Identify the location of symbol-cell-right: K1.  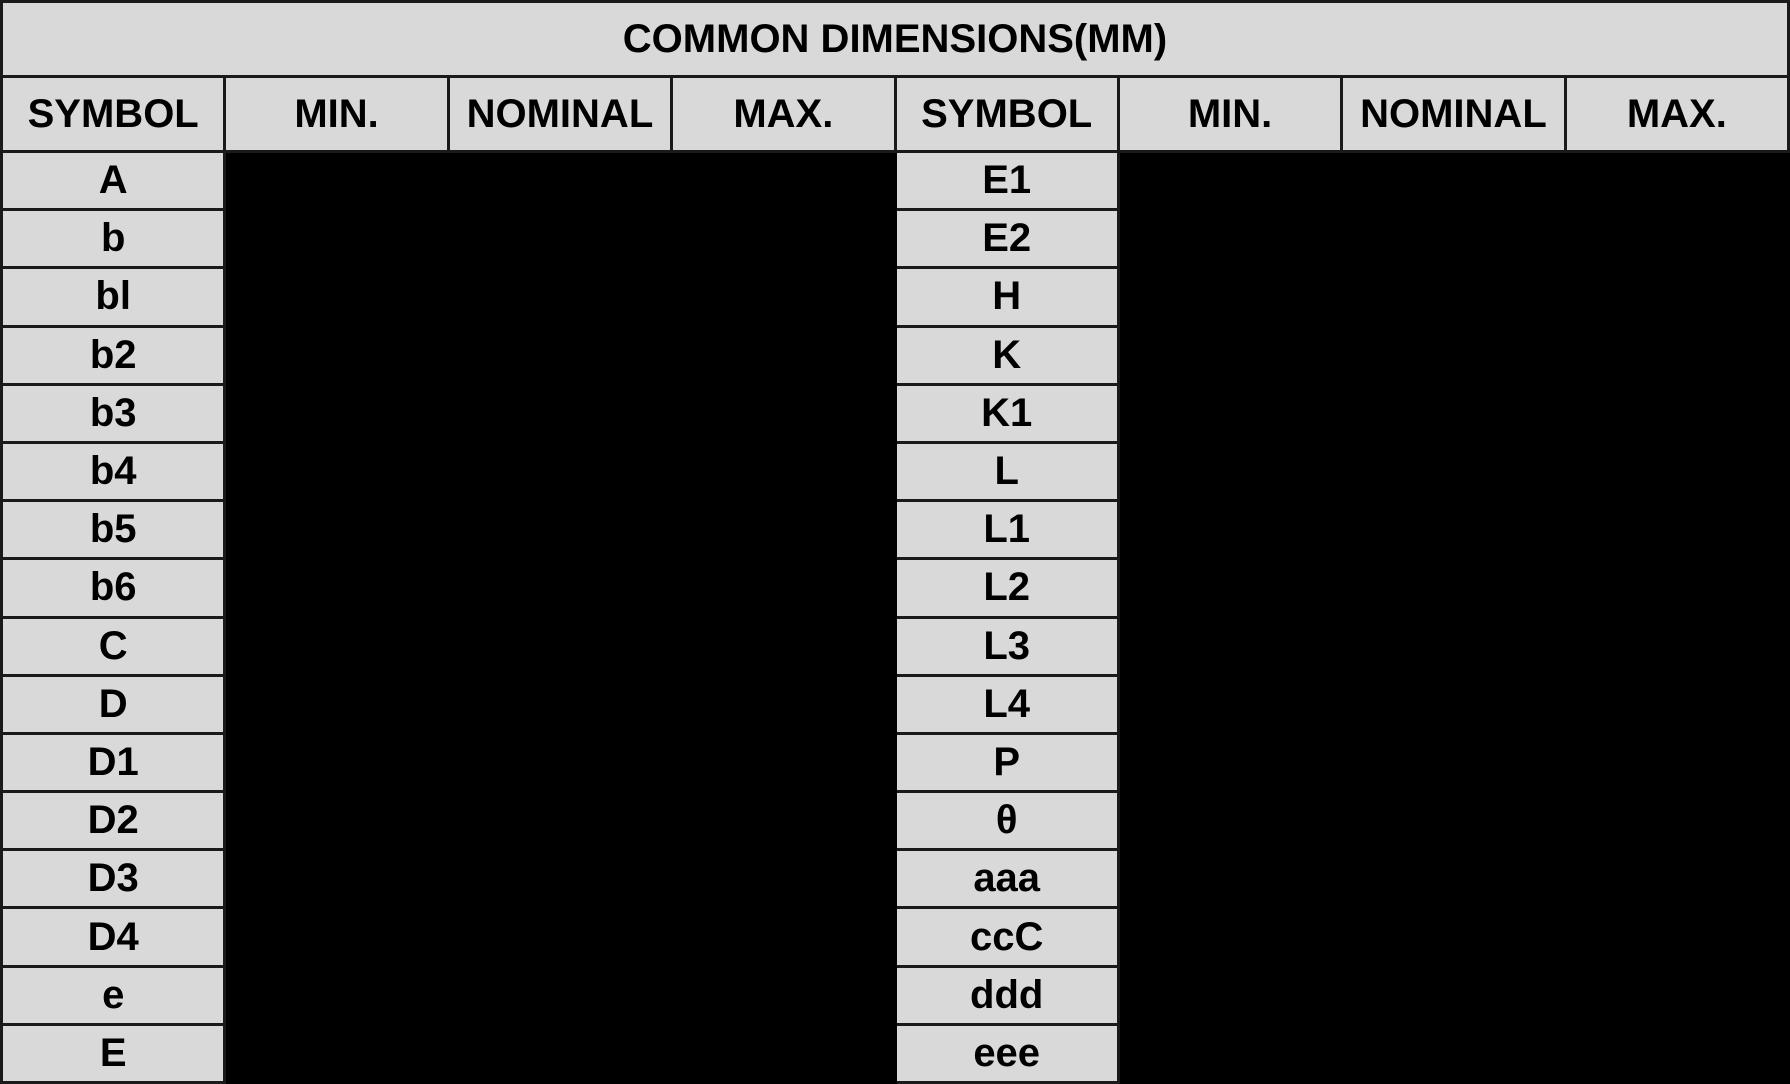
(1006, 413).